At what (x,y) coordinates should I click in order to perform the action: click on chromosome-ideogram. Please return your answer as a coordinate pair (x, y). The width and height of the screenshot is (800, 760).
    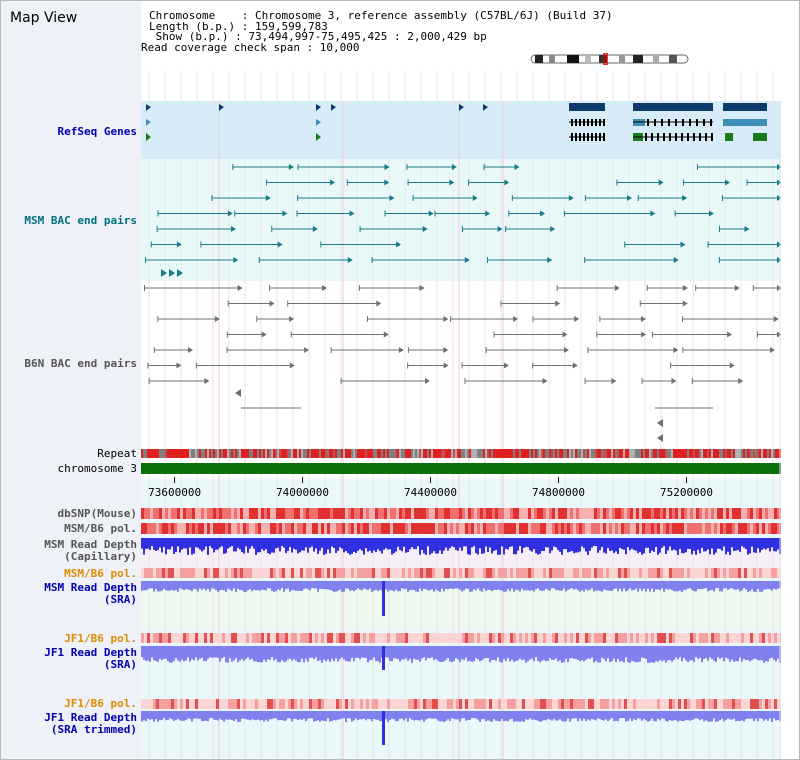
    Looking at the image, I should click on (610, 59).